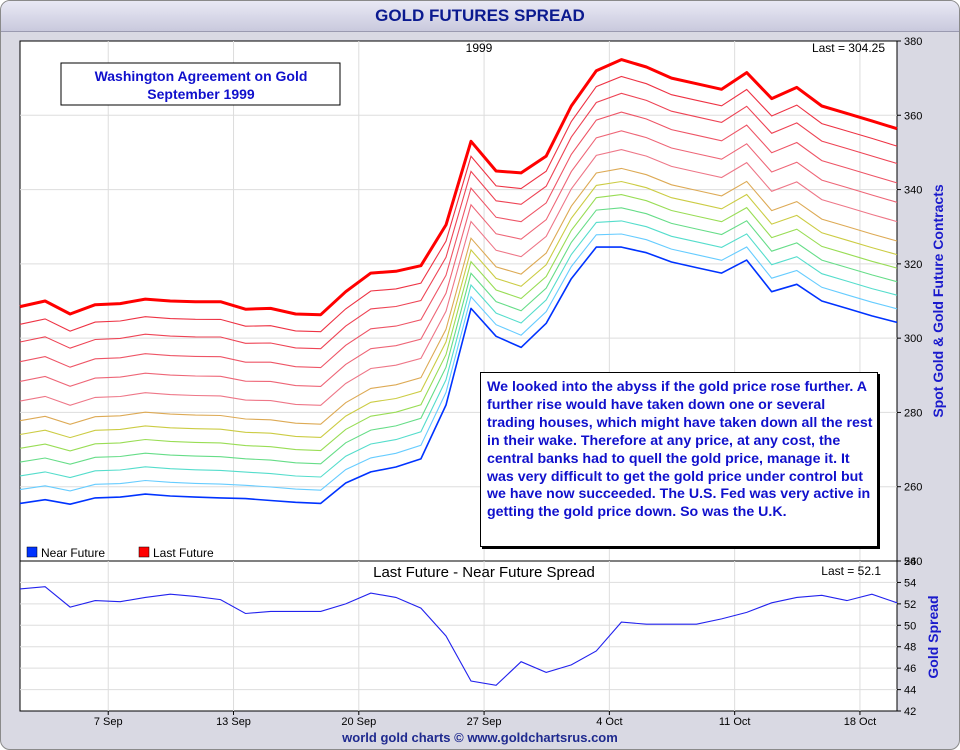 This screenshot has width=960, height=750. What do you see at coordinates (201, 94) in the screenshot?
I see `washington-text-line: September 1999` at bounding box center [201, 94].